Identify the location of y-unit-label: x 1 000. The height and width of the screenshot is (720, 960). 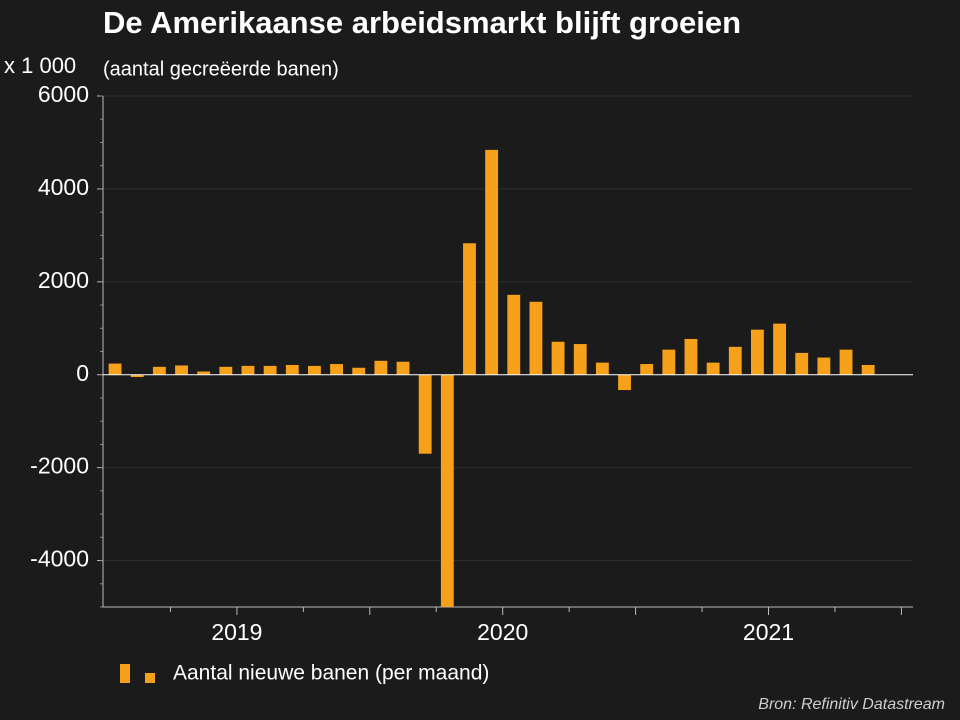
(40, 65).